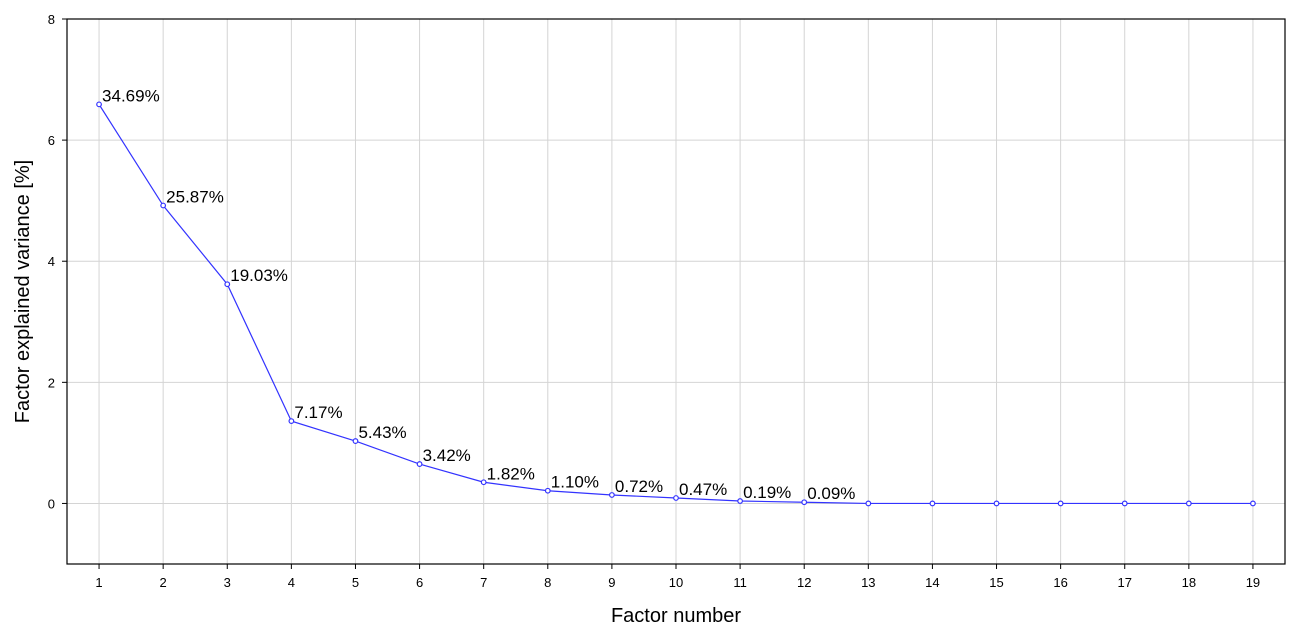  What do you see at coordinates (767, 492) in the screenshot?
I see `data-label: 0.19%` at bounding box center [767, 492].